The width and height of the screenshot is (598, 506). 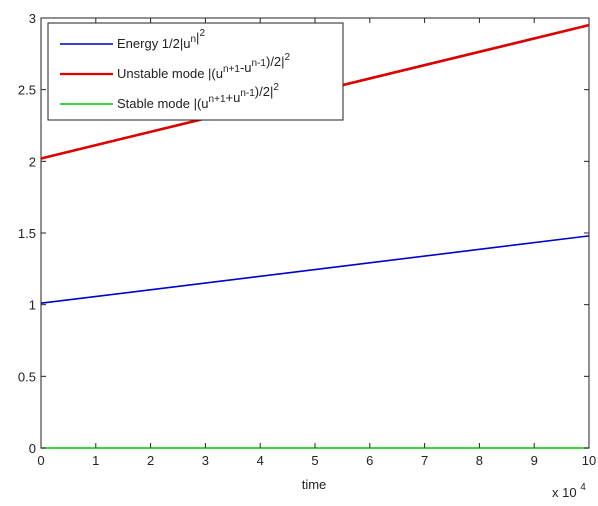 I want to click on y-tick-label: 2.5, so click(x=27, y=90).